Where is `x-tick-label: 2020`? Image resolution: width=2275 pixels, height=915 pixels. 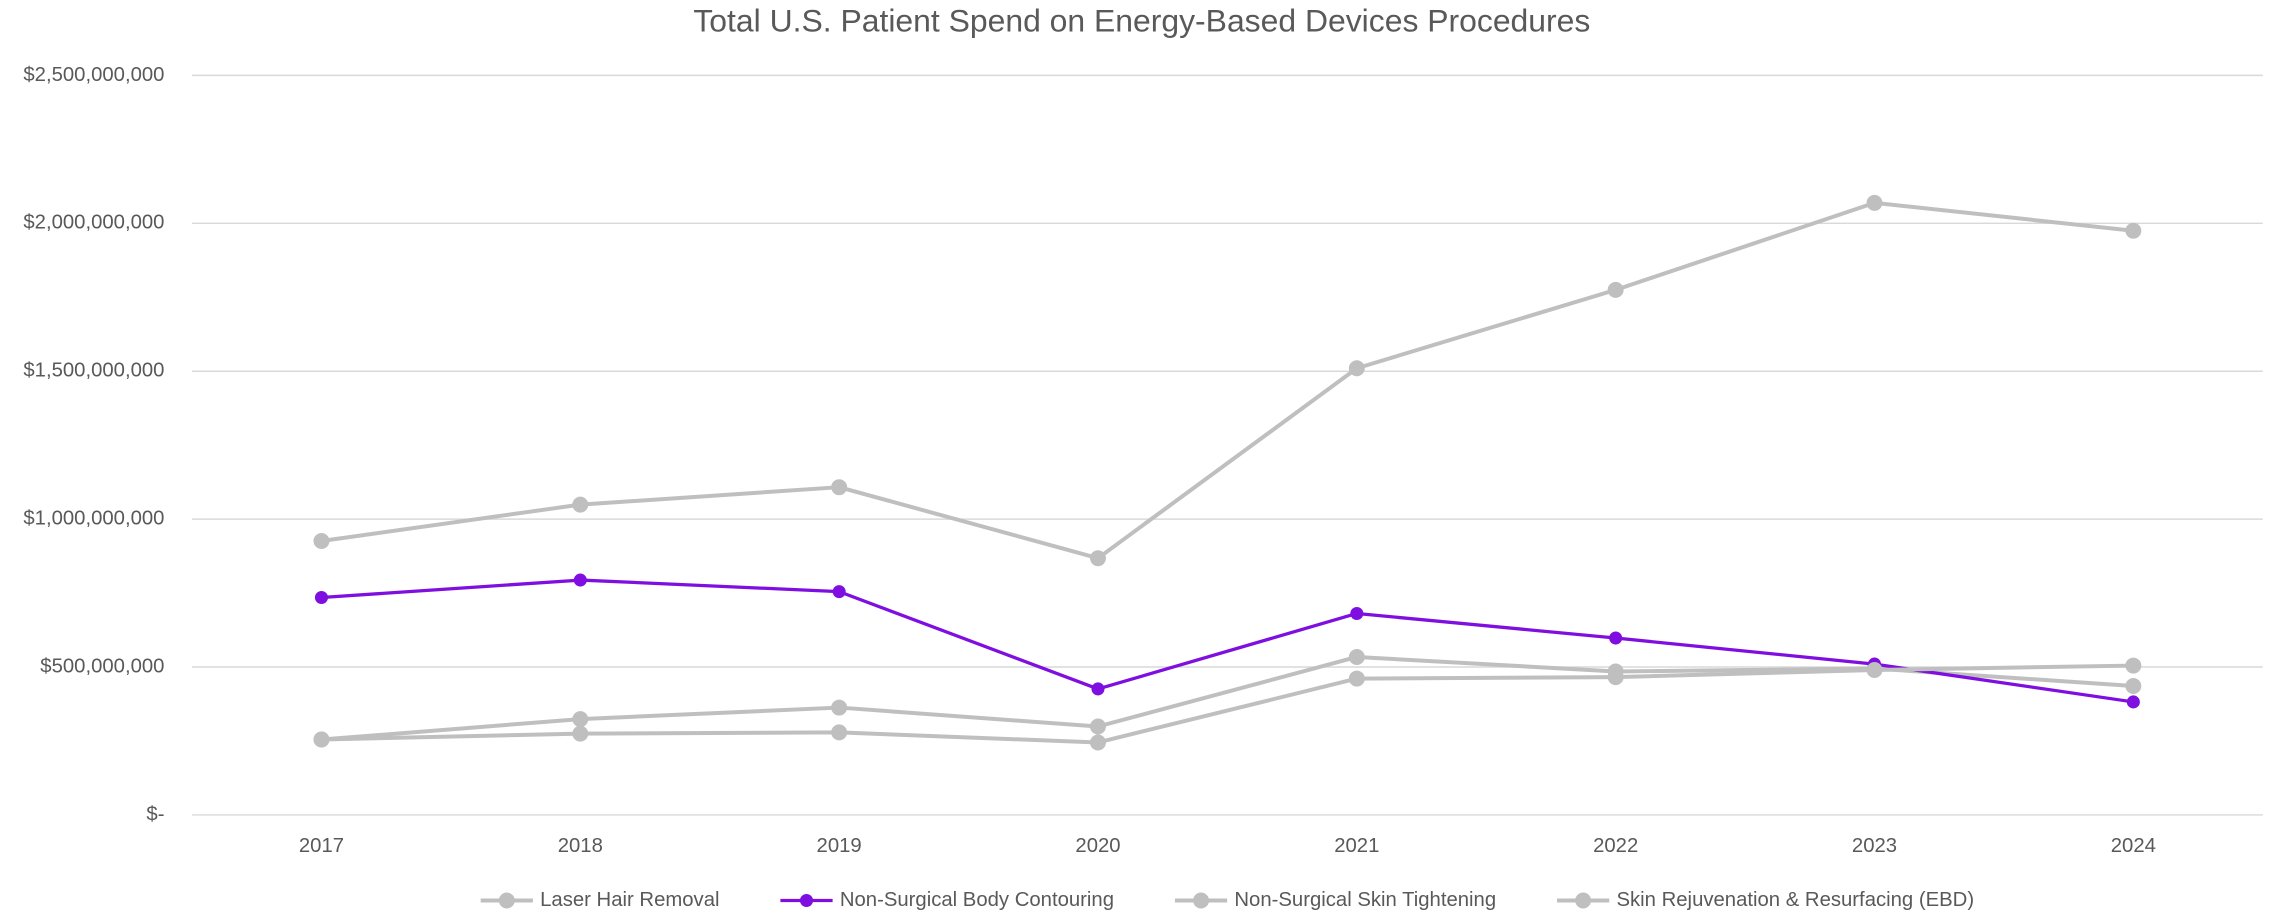 x-tick-label: 2020 is located at coordinates (1097, 846).